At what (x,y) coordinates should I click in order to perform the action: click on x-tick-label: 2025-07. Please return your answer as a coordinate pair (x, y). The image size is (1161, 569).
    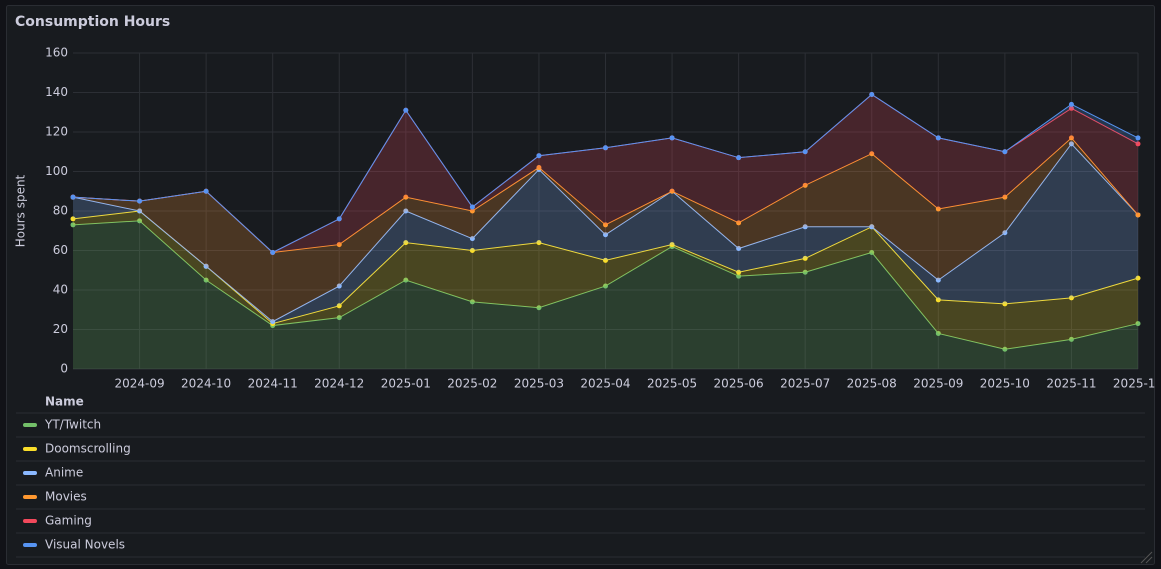
    Looking at the image, I should click on (805, 384).